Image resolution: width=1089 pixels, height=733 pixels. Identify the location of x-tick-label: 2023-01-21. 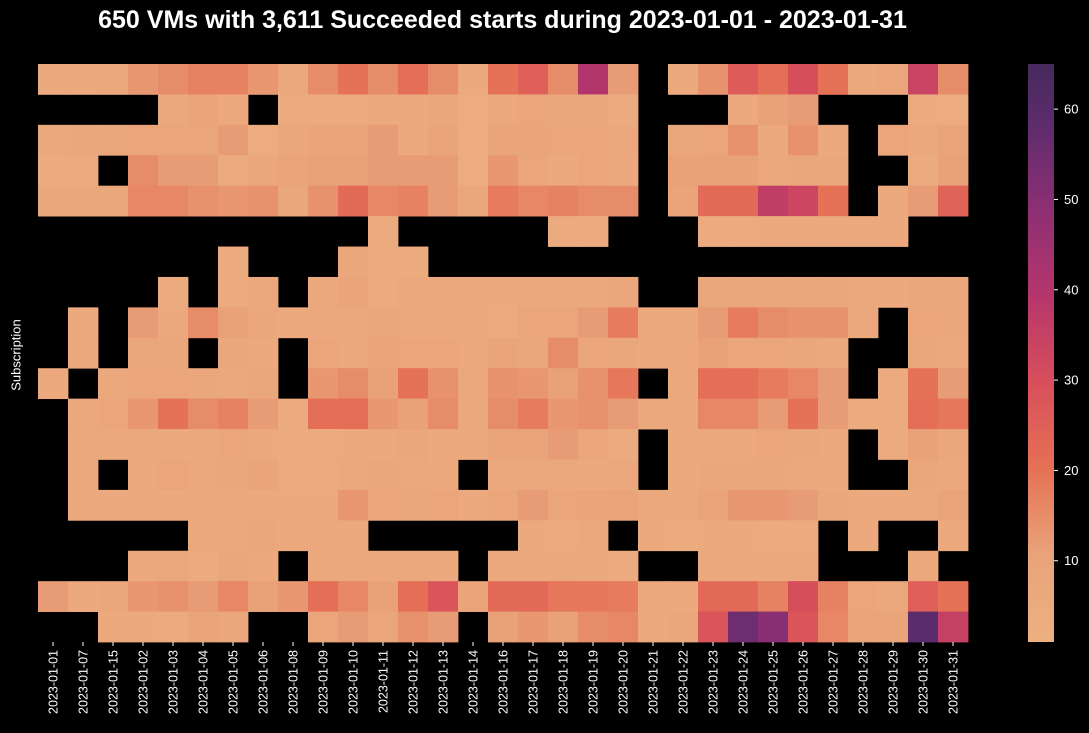
(654, 682).